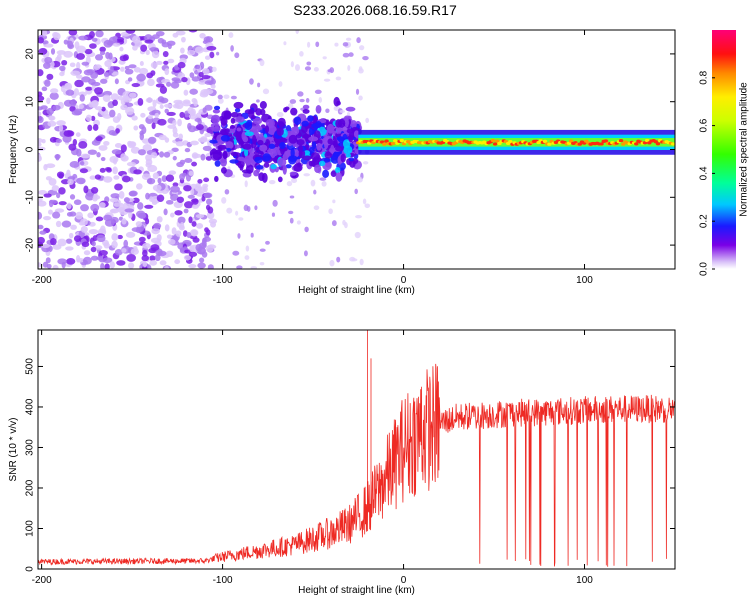 The height and width of the screenshot is (600, 750). I want to click on colorbar-tick-label: 0.6, so click(704, 125).